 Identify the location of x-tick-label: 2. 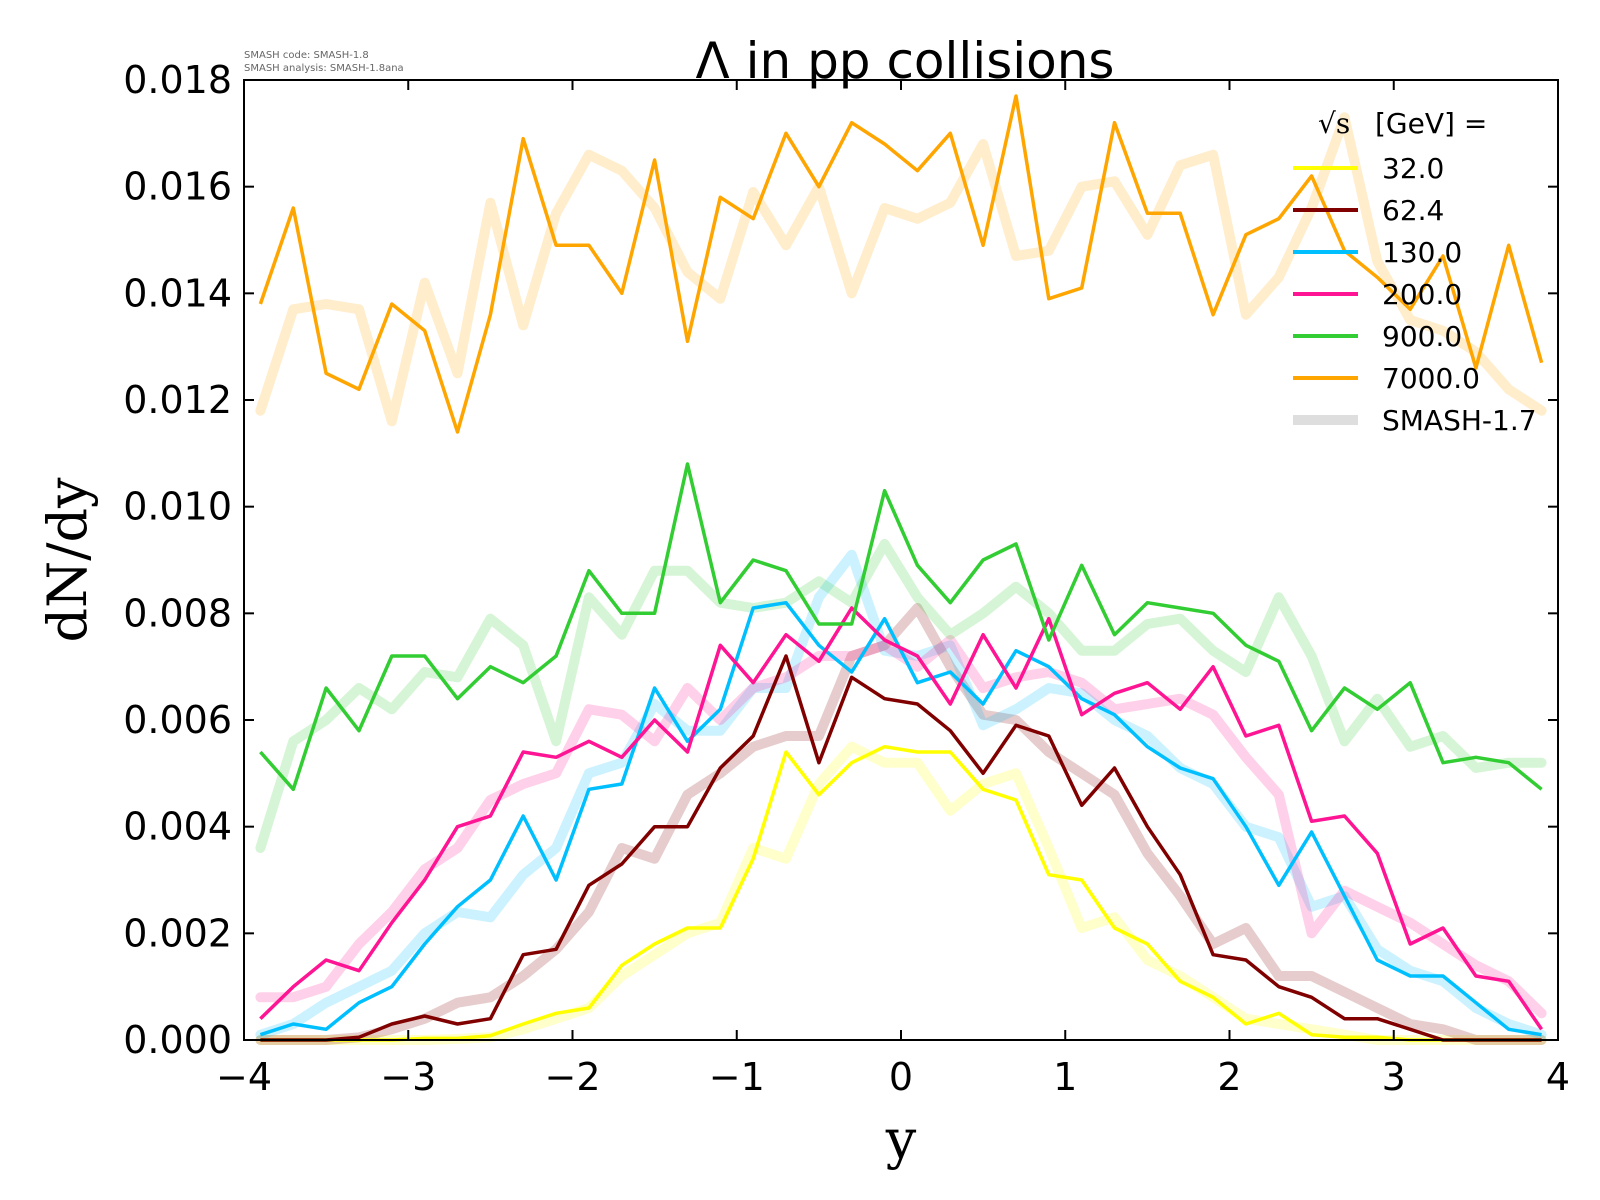
(1229, 1077).